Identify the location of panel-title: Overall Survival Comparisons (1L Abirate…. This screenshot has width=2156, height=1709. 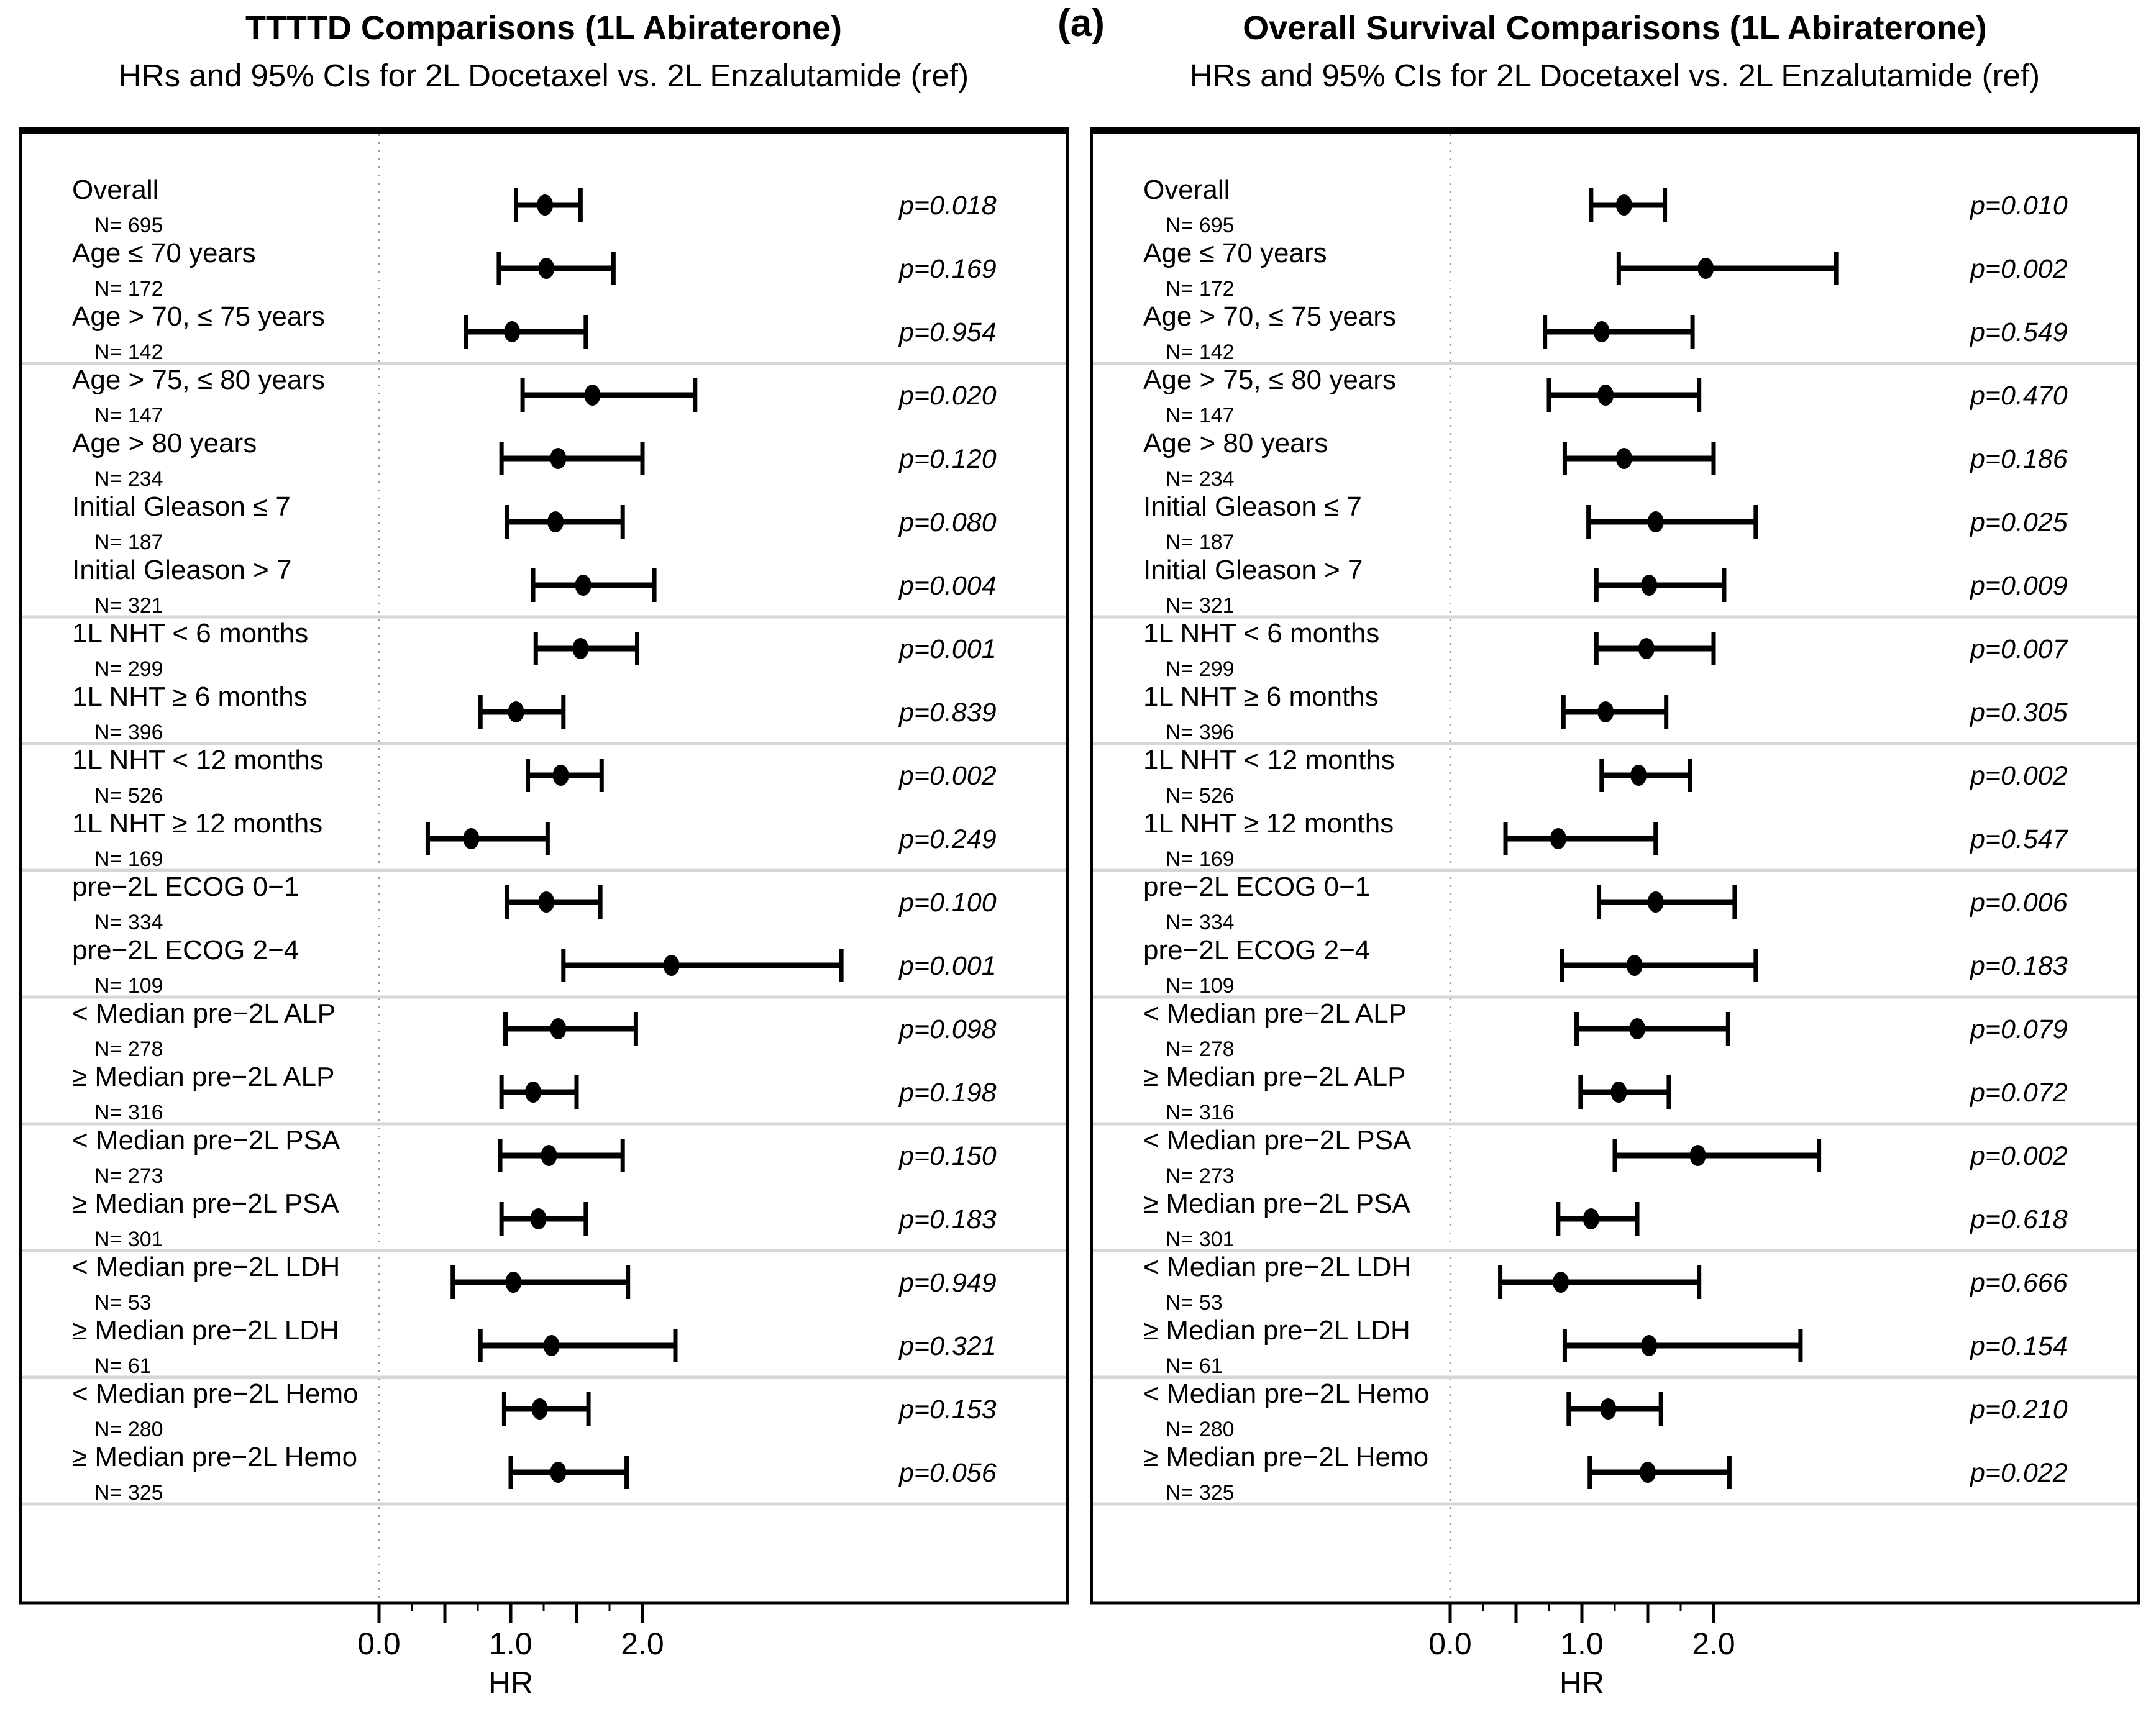
(1615, 28).